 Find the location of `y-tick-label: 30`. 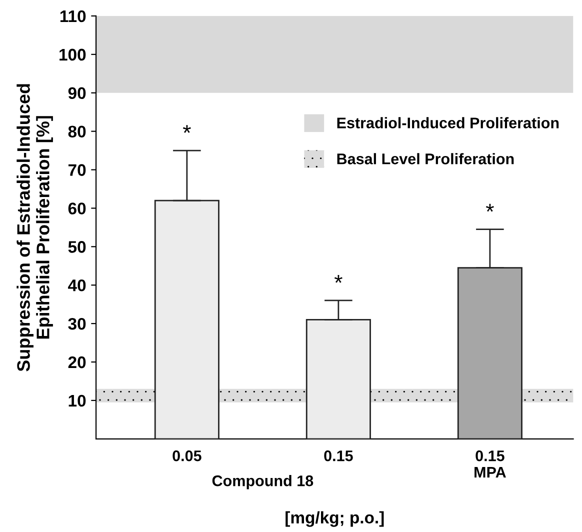

y-tick-label: 30 is located at coordinates (77, 324).